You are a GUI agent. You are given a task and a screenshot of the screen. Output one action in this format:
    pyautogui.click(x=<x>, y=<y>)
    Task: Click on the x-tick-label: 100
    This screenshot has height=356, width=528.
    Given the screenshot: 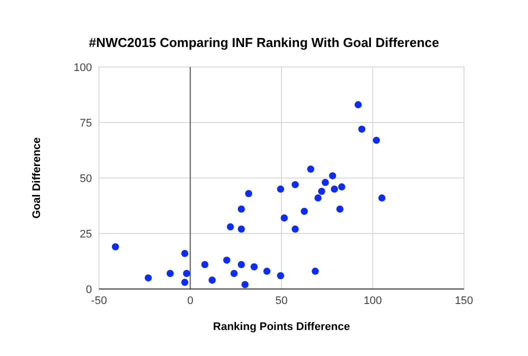 What is the action you would take?
    pyautogui.click(x=373, y=301)
    